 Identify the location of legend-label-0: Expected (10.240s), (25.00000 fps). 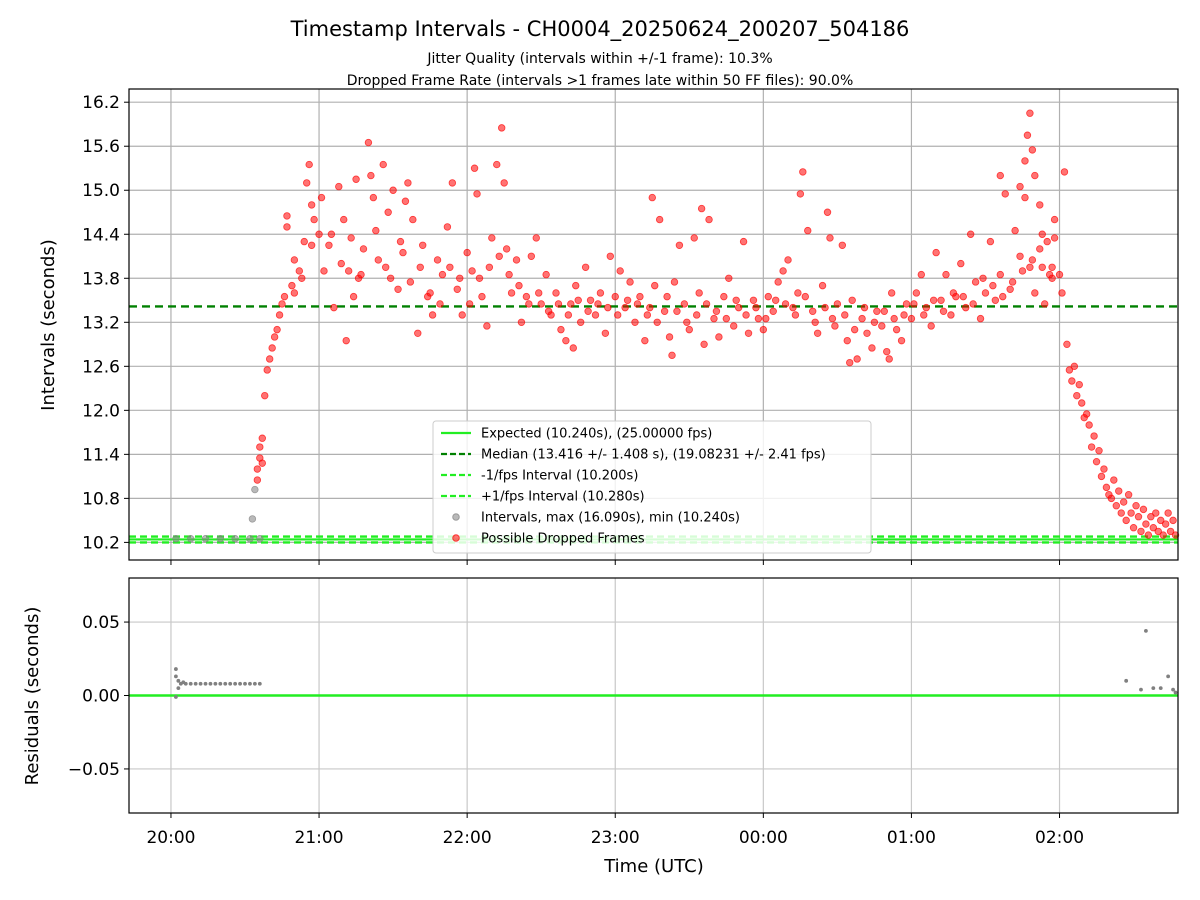
(596, 434).